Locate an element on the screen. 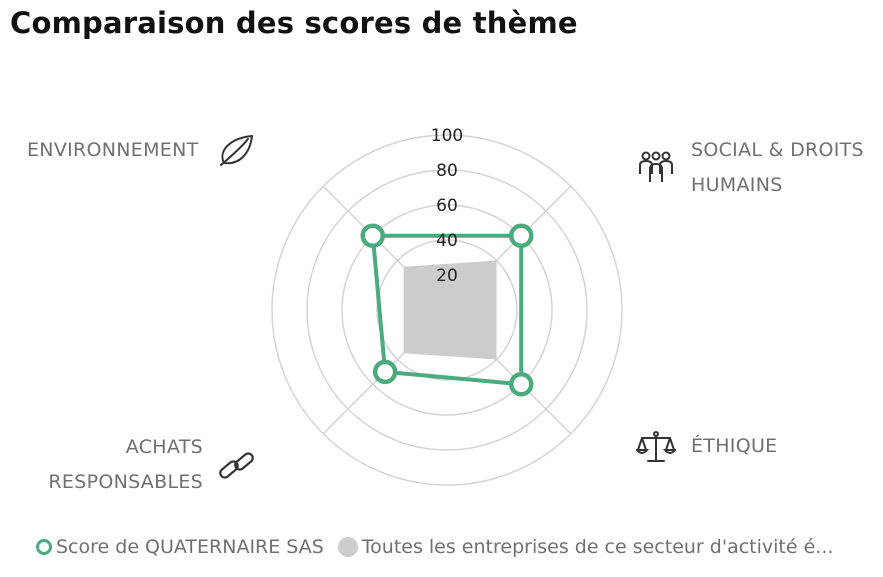  radial-tick-labels: 20 40 60 80 100 is located at coordinates (447, 206).